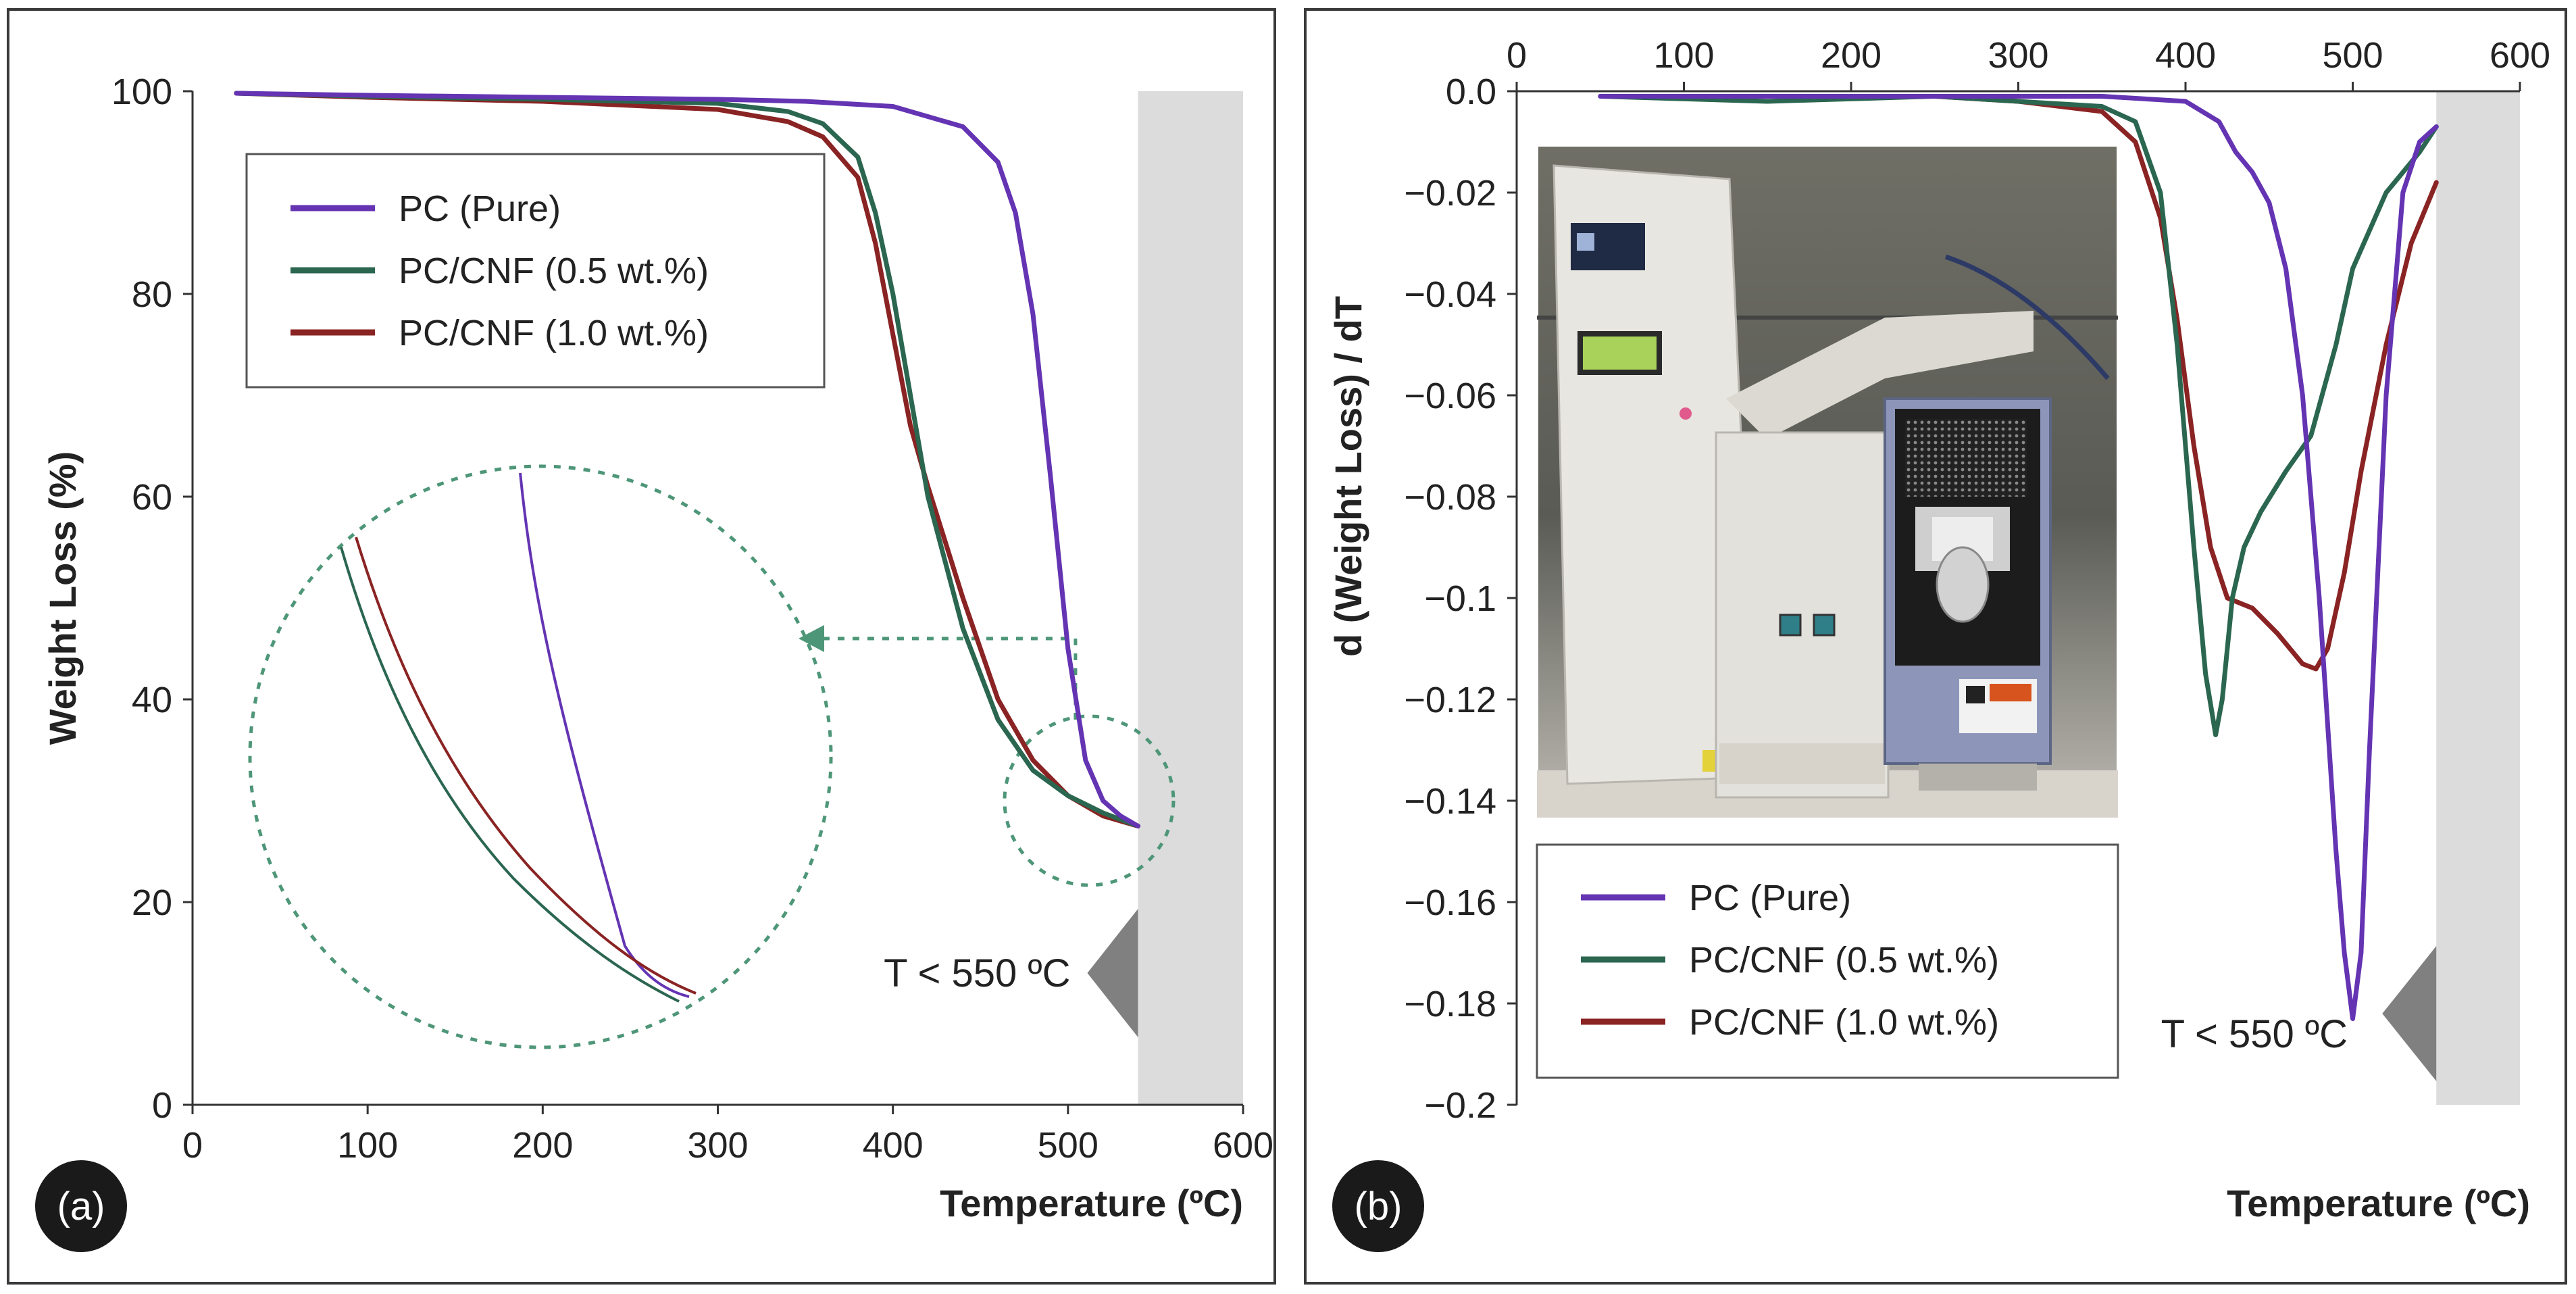  I want to click on y-tick-label: −0.18, so click(1450, 1004).